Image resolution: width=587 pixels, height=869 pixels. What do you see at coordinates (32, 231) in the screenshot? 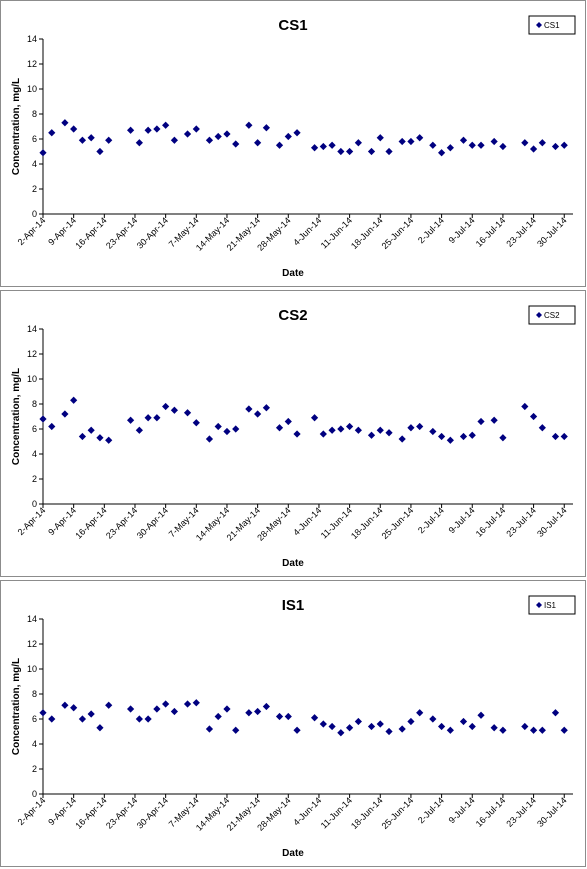
I see `x-tick-label: 2-Apr-14` at bounding box center [32, 231].